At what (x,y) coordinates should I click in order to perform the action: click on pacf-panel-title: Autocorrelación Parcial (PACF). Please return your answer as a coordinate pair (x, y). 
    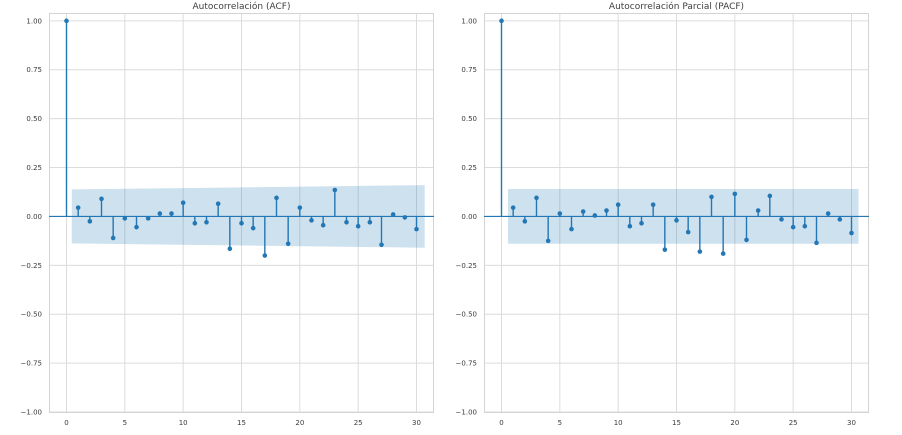
    Looking at the image, I should click on (676, 7).